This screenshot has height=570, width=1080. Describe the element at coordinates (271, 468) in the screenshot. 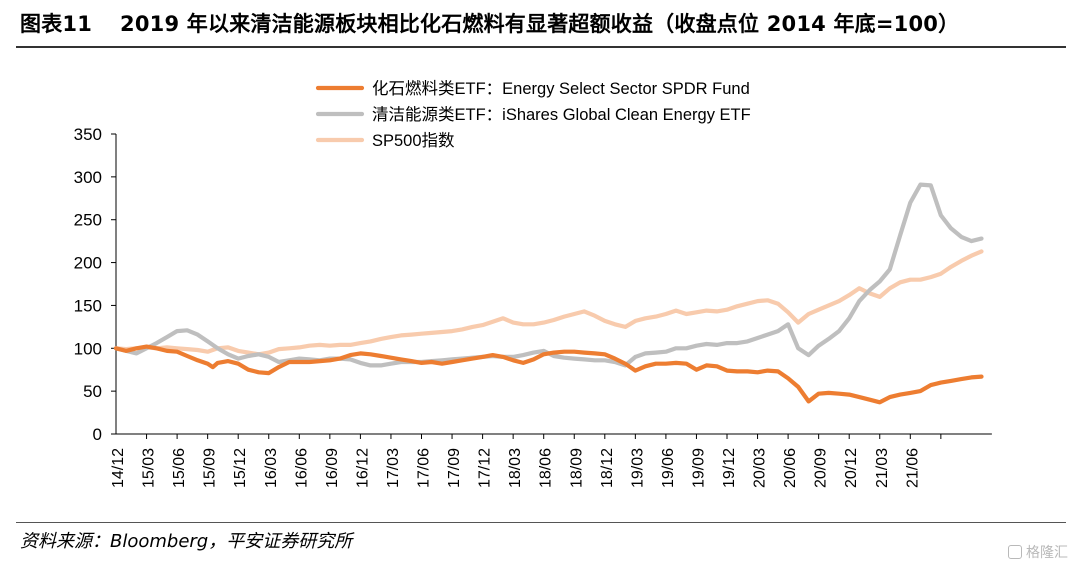

I see `x-tick-label: 16/03` at that location.